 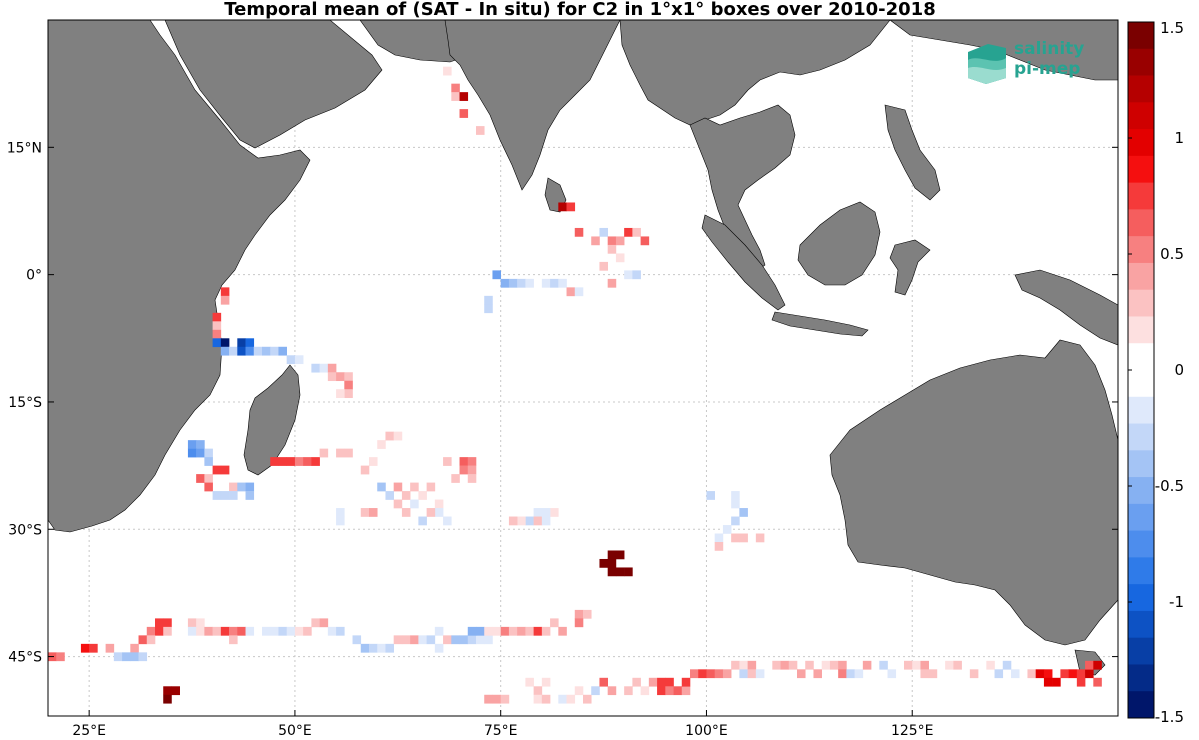 I want to click on colorbar-tick-label: -1, so click(x=1176, y=602).